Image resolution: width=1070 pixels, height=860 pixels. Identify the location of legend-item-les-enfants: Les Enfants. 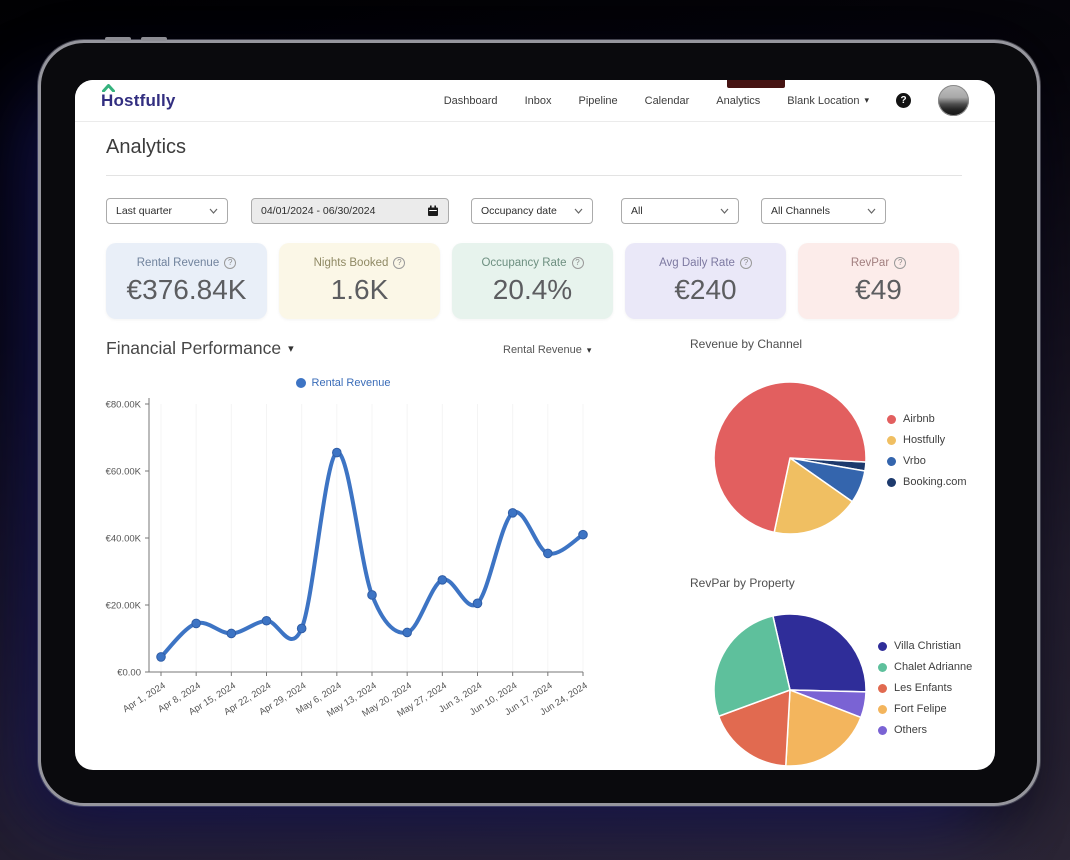
(925, 688).